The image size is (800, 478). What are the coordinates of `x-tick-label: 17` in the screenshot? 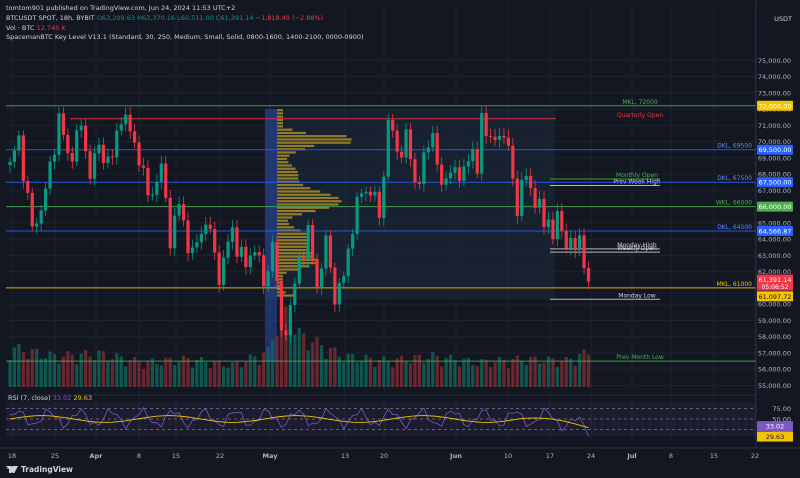 It's located at (550, 456).